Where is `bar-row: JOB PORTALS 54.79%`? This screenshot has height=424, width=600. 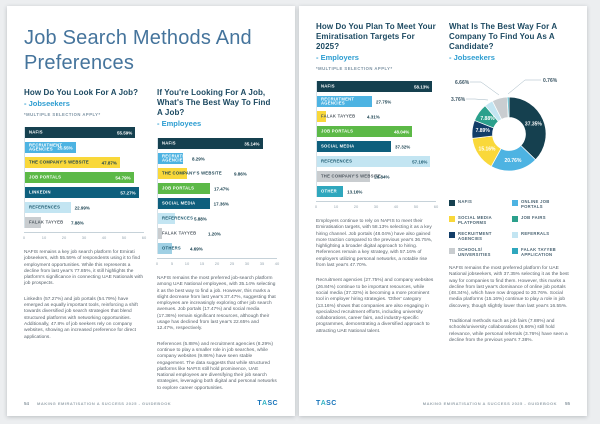
bar-row: JOB PORTALS 54.79% is located at coordinates (84, 177).